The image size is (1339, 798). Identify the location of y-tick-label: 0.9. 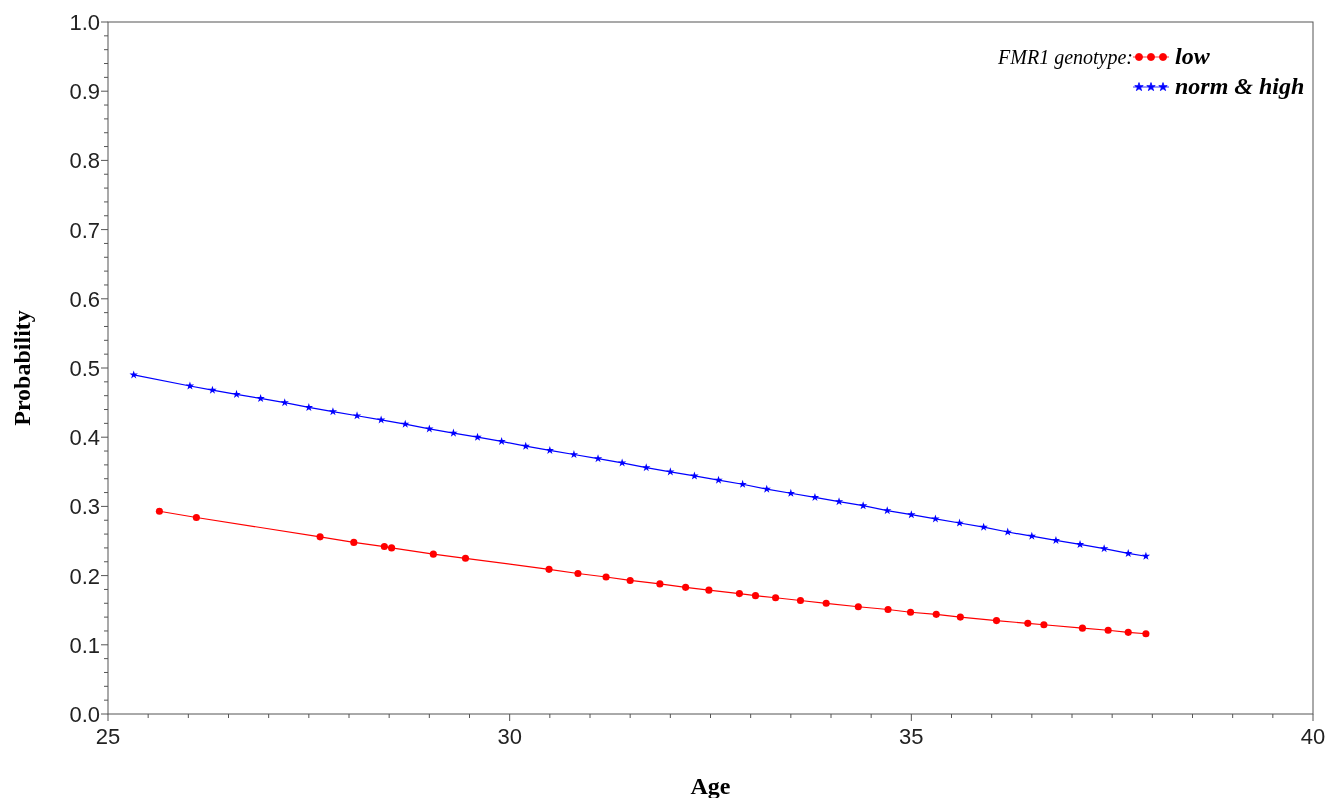
(84, 92).